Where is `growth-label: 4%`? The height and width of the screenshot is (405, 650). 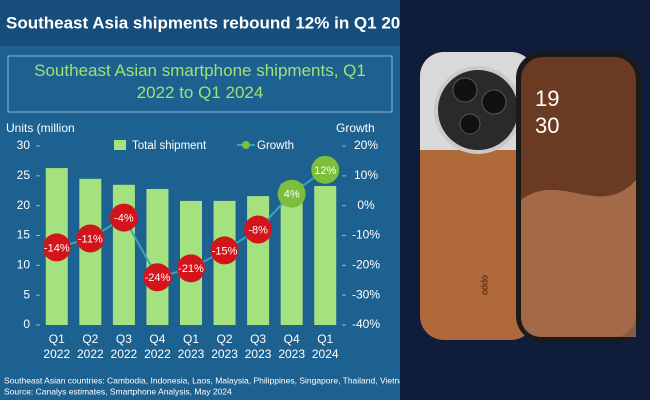 growth-label: 4% is located at coordinates (292, 195).